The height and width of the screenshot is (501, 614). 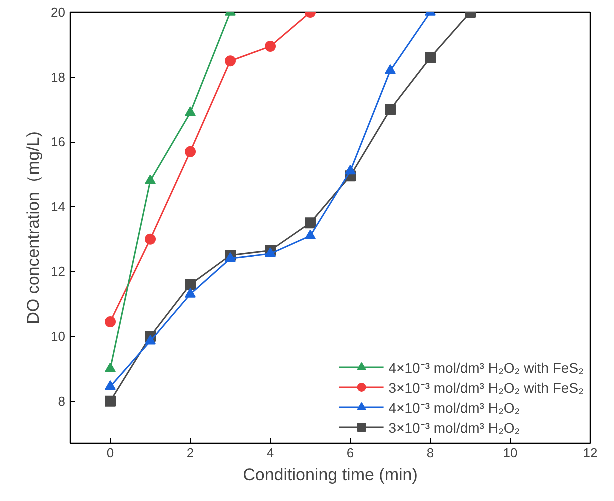 What do you see at coordinates (62, 401) in the screenshot?
I see `y-tick-label: 8` at bounding box center [62, 401].